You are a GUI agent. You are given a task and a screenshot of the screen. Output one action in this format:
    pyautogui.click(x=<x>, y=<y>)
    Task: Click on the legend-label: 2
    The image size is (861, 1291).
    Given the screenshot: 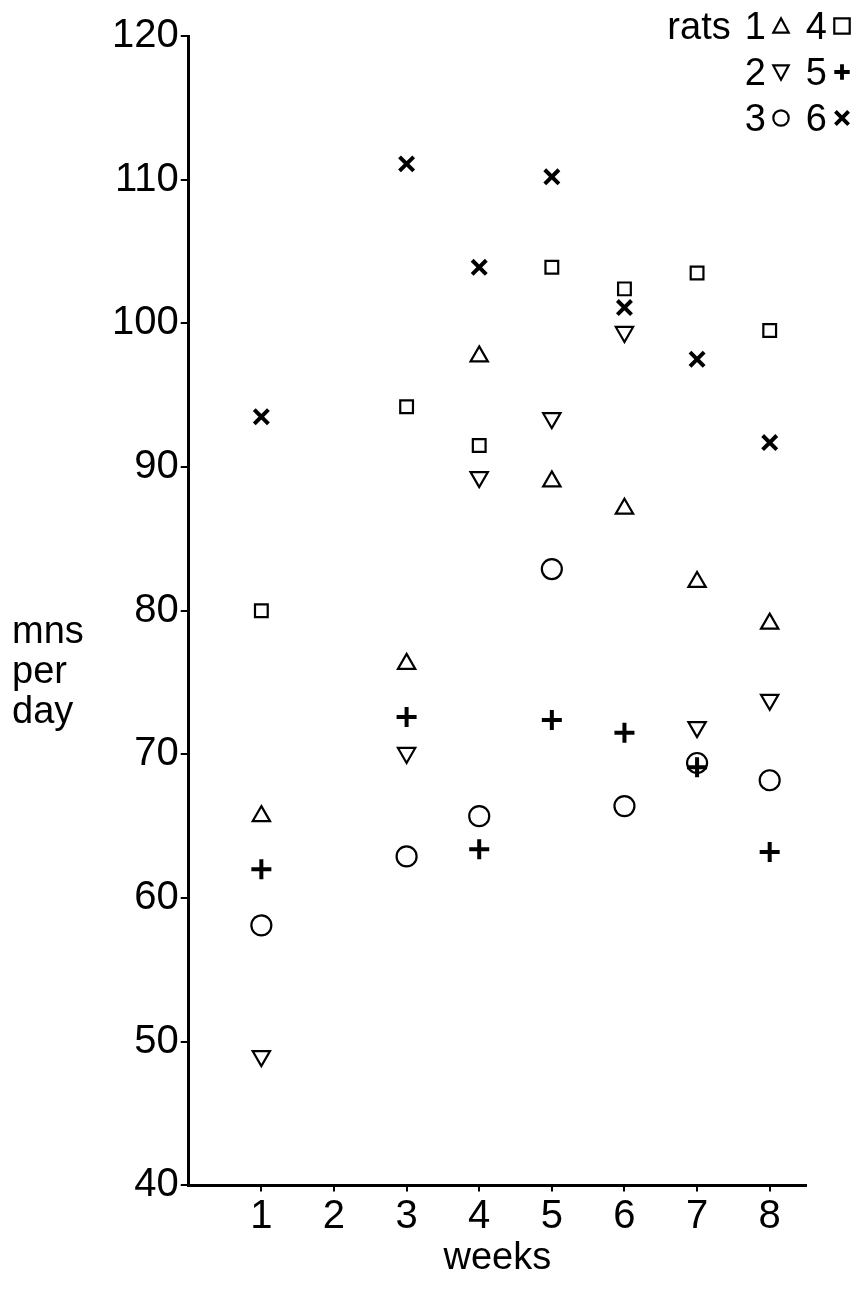 What is the action you would take?
    pyautogui.click(x=755, y=72)
    